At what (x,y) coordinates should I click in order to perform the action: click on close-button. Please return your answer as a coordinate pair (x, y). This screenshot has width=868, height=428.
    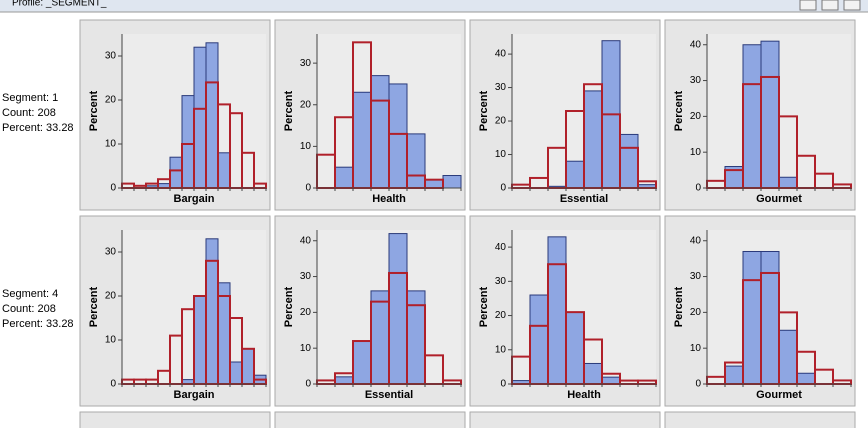
    Looking at the image, I should click on (852, 5).